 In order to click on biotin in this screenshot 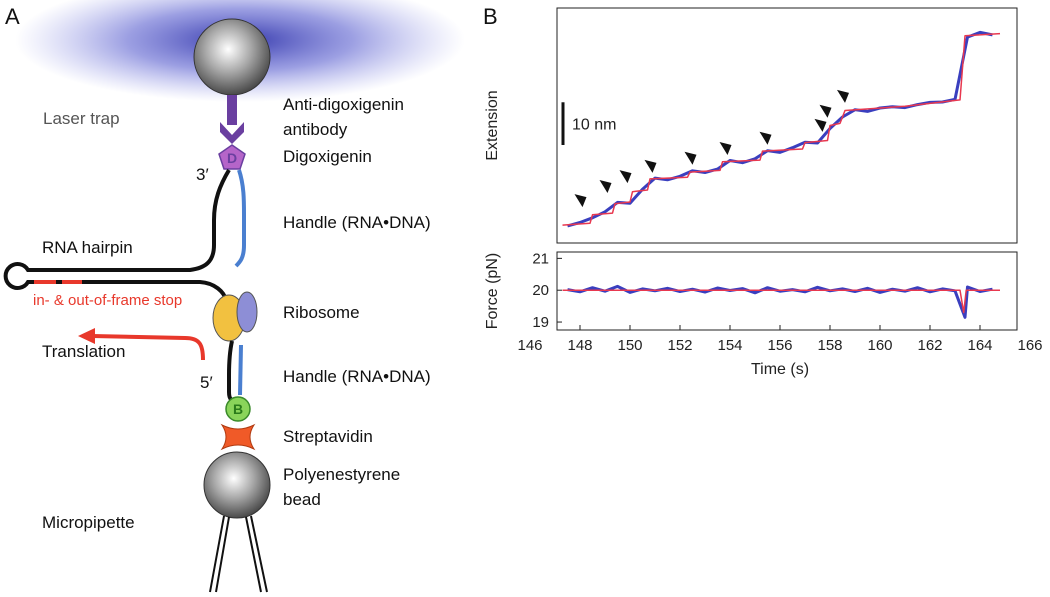, I will do `click(238, 409)`.